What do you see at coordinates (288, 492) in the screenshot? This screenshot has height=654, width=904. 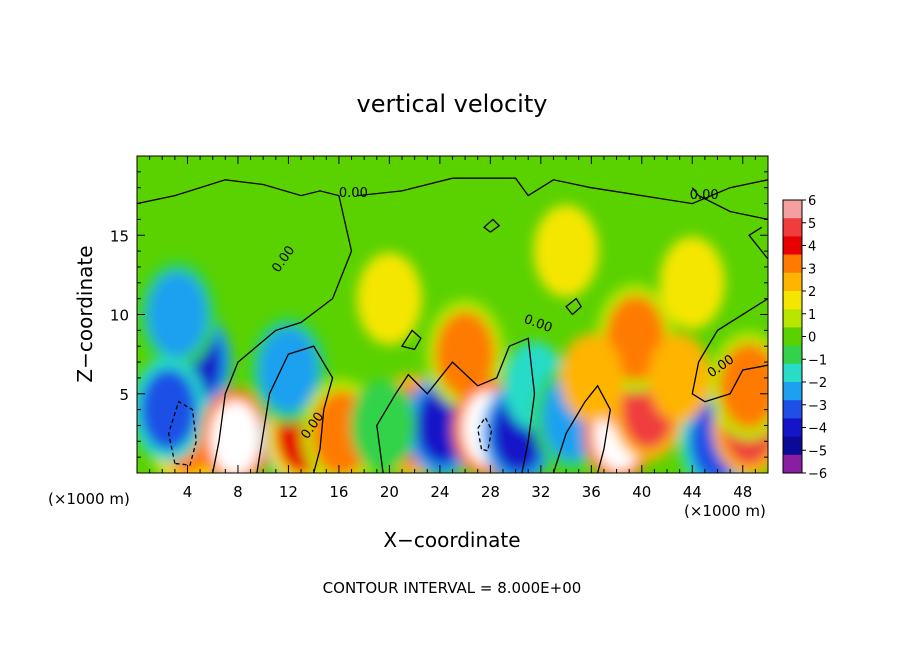 I see `x-tick-label: 12` at bounding box center [288, 492].